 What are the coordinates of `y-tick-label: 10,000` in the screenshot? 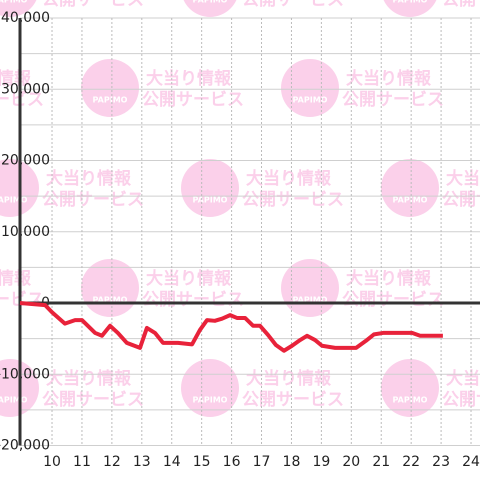 It's located at (25, 232).